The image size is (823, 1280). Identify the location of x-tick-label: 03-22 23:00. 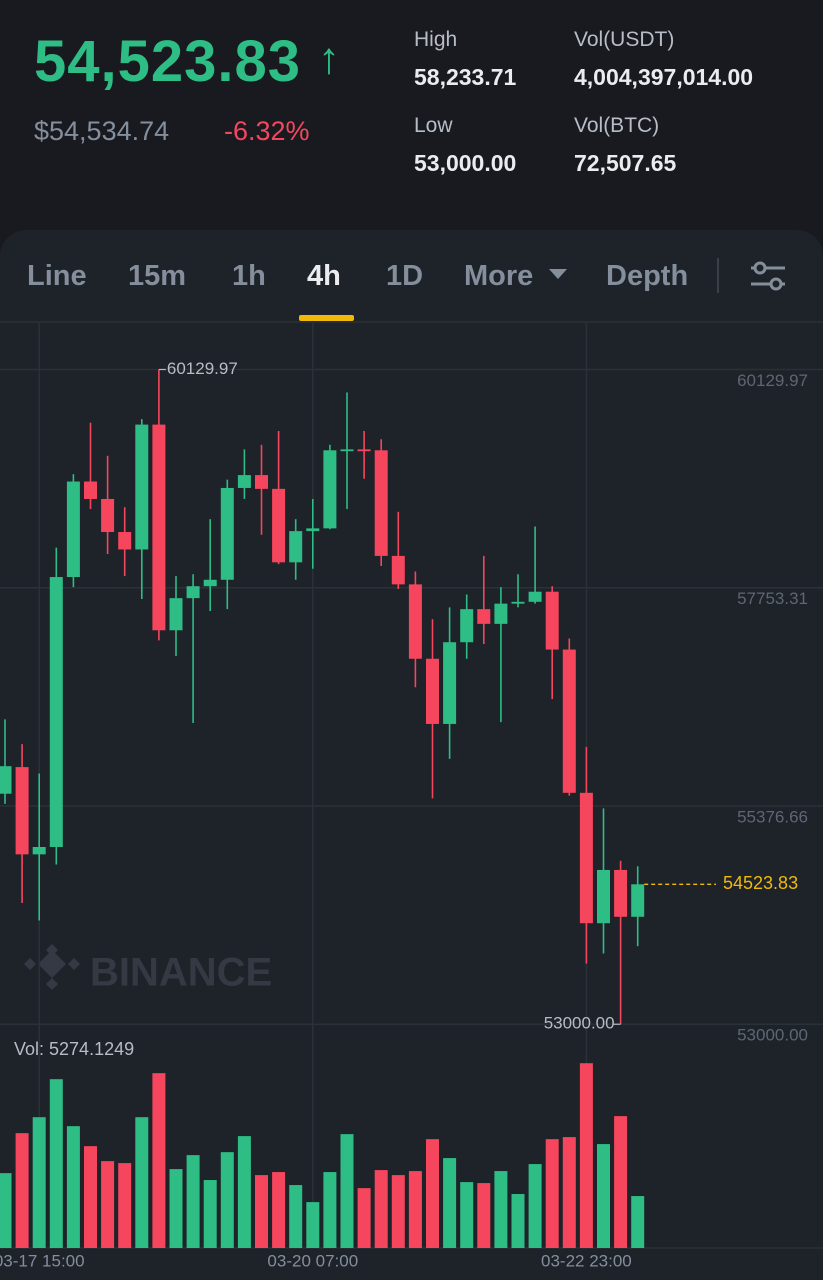
(586, 1260).